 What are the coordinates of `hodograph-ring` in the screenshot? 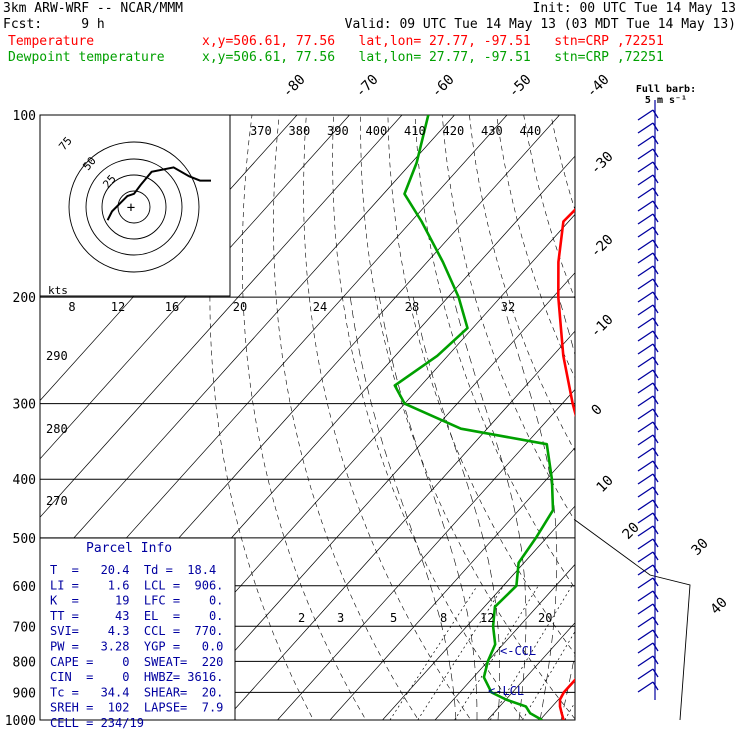 It's located at (134, 207).